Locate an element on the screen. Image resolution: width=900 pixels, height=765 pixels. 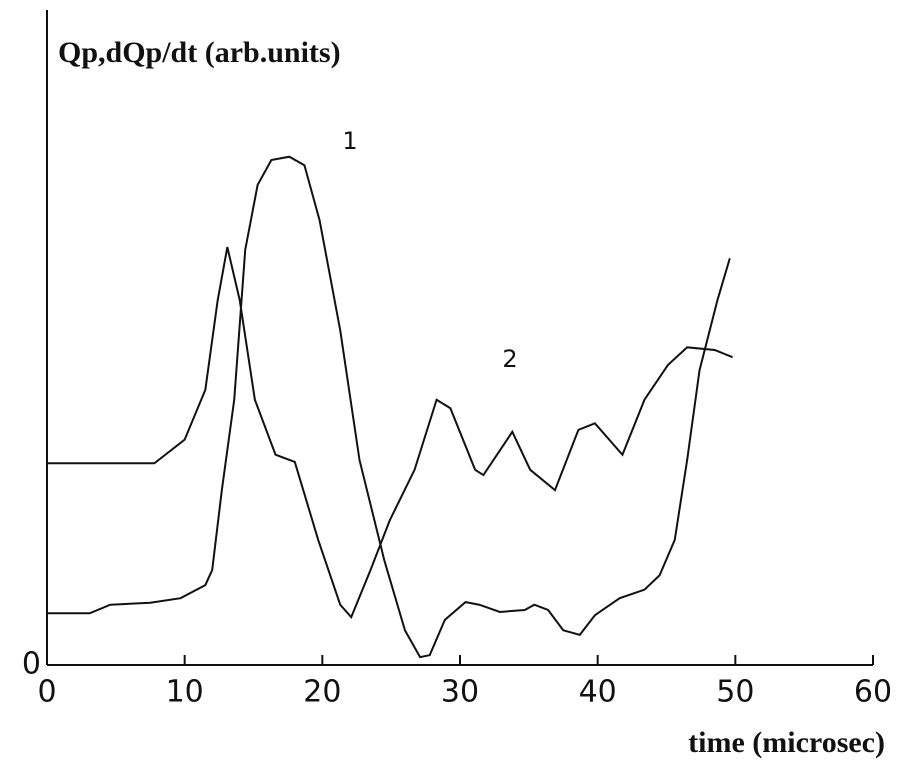
x-tick-label: 40 is located at coordinates (598, 692).